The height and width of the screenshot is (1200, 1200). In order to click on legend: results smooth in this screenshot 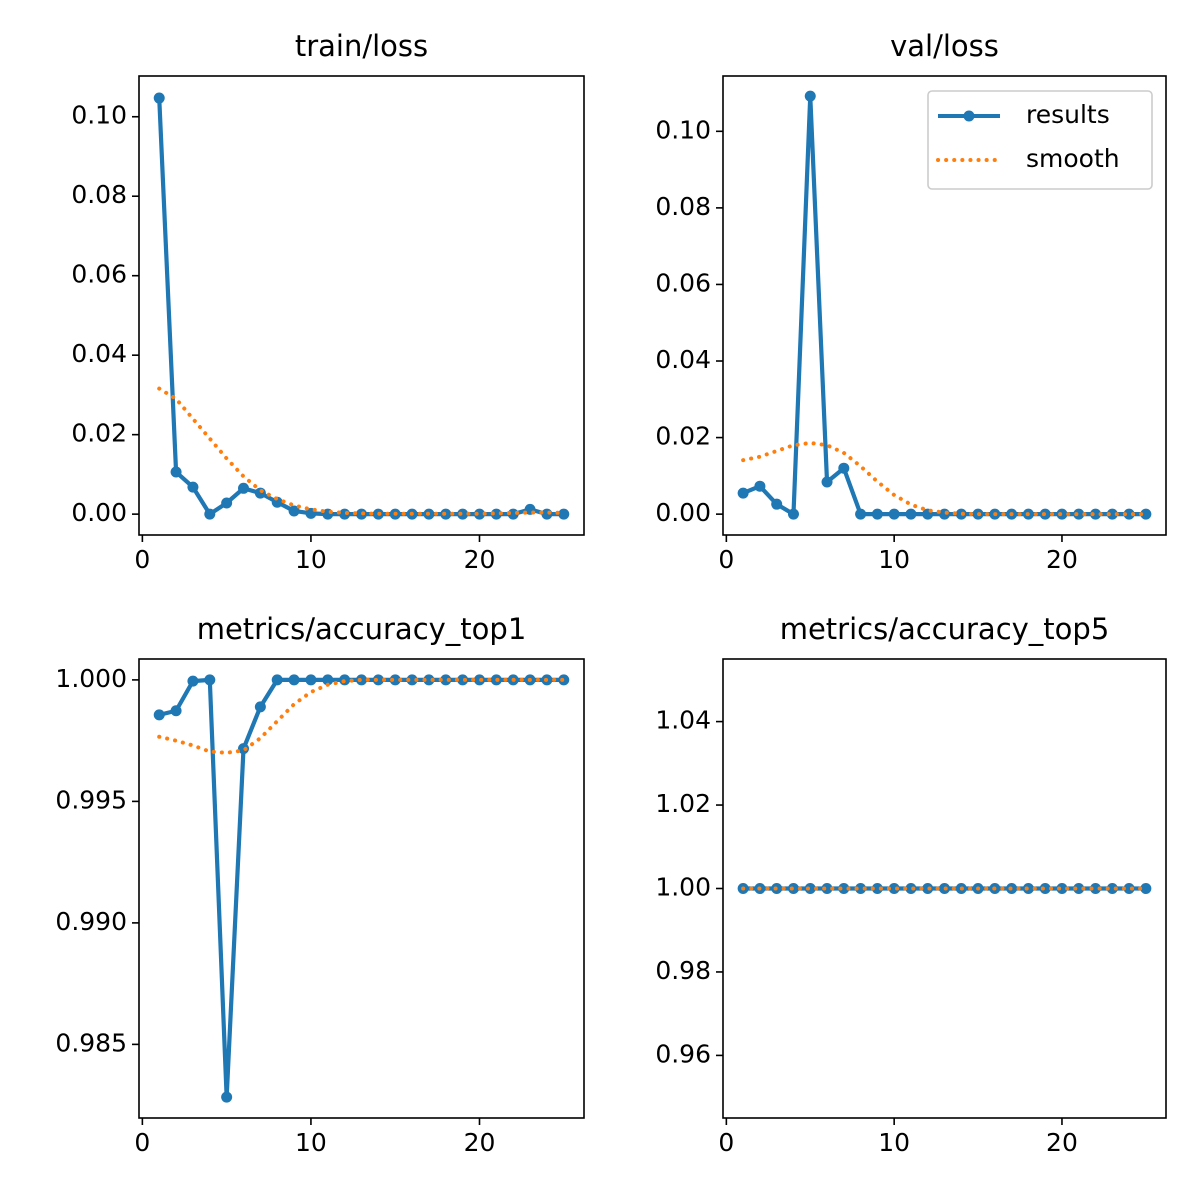, I will do `click(1040, 140)`.